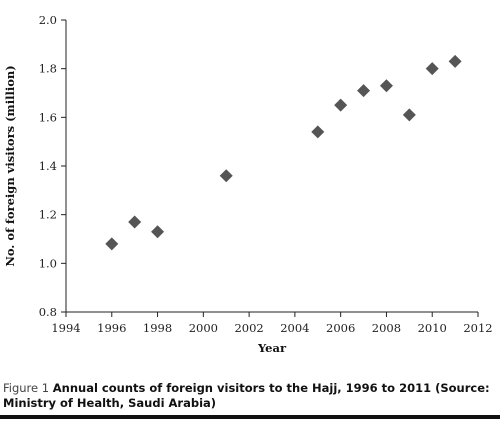 The width and height of the screenshot is (500, 423). What do you see at coordinates (250, 417) in the screenshot?
I see `bottom-rule` at bounding box center [250, 417].